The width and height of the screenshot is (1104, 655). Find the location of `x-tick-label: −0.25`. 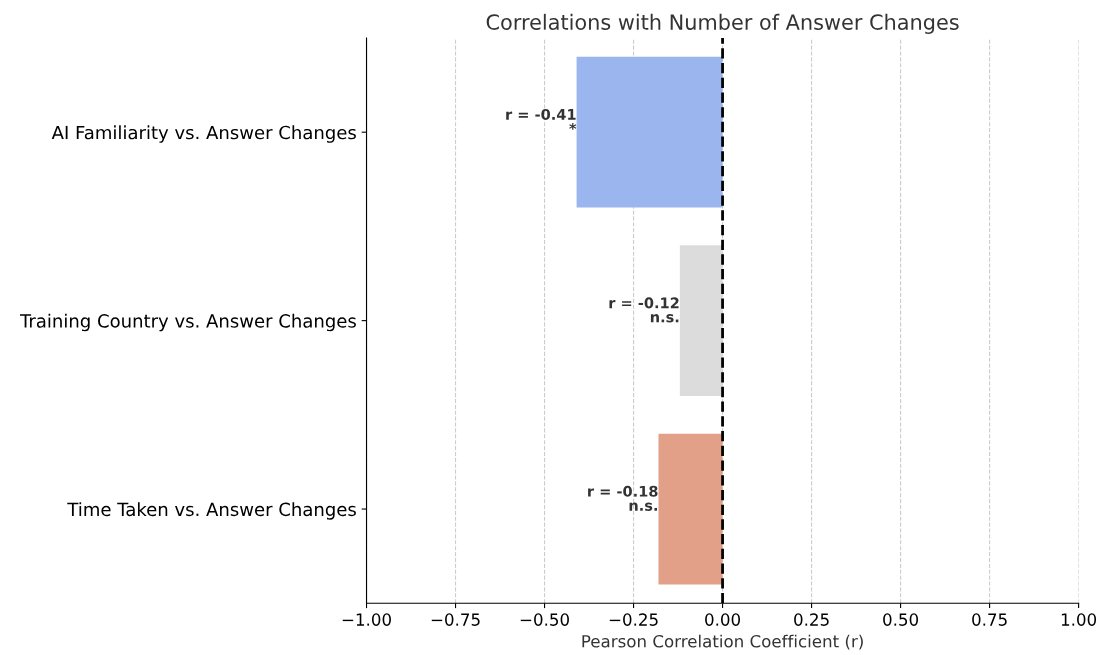

x-tick-label: −0.25 is located at coordinates (633, 619).